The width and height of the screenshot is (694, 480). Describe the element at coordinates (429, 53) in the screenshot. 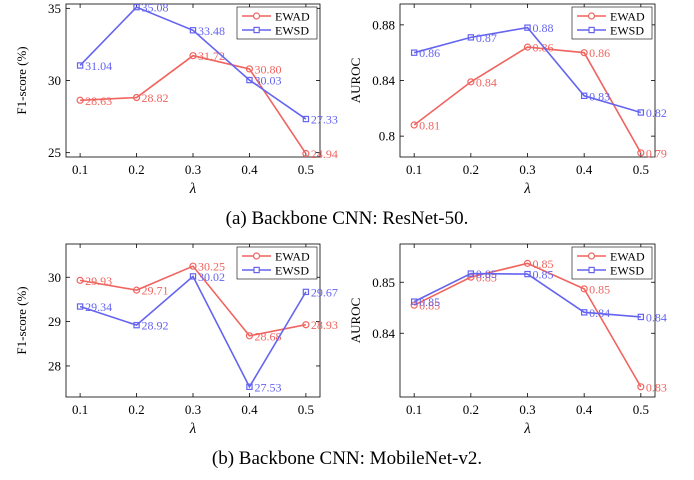

I see `data-label-ewsd: 0.86` at that location.